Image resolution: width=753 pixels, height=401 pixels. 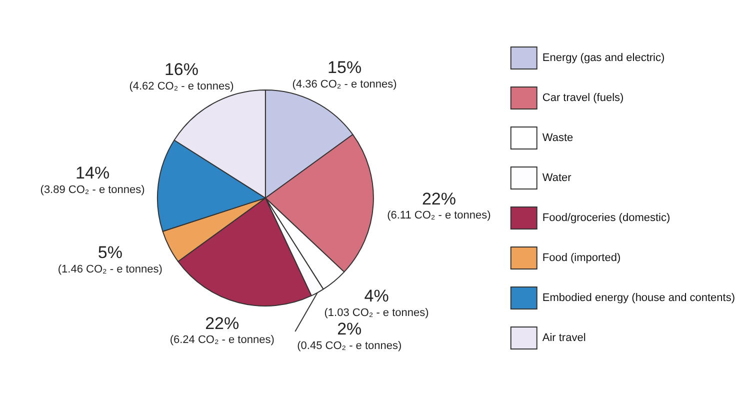 I want to click on data-label: 15% (4.36 CO₂ - e tonnes), so click(x=344, y=74).